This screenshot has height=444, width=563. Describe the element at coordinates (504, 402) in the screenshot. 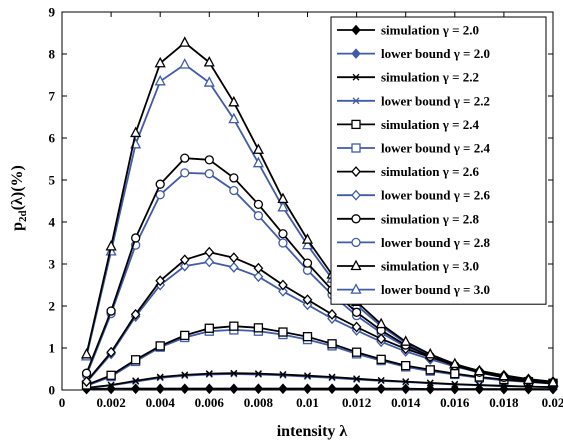

I see `x-tick-label: 0.018` at that location.